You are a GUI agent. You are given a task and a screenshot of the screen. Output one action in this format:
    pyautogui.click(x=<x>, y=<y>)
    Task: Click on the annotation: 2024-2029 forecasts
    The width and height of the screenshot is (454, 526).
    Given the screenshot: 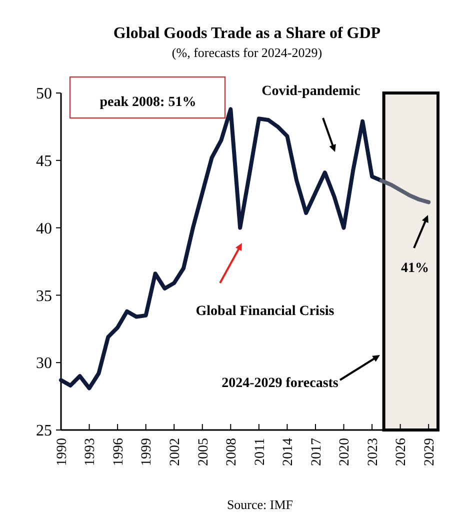 What is the action you would take?
    pyautogui.click(x=280, y=384)
    